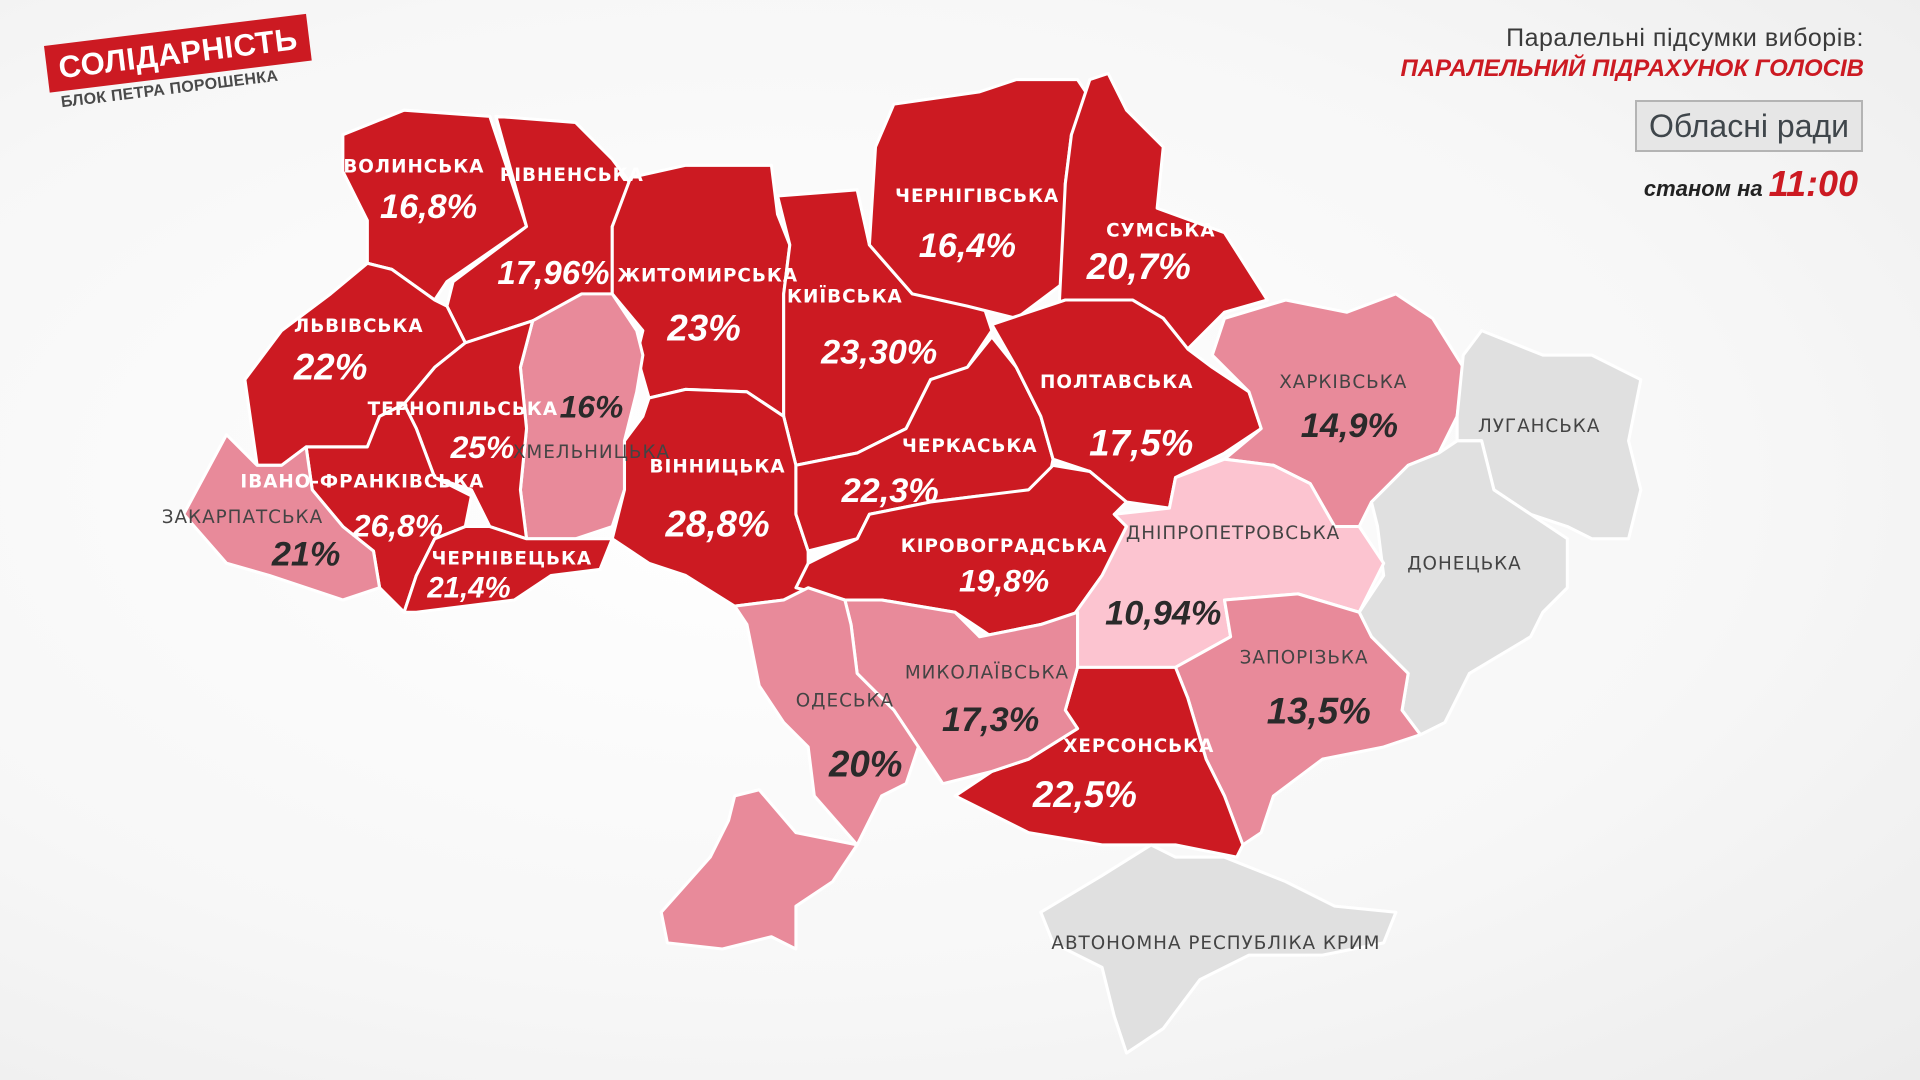 This screenshot has width=1920, height=1080. What do you see at coordinates (845, 296) in the screenshot?
I see `region-name: КИЇВСЬКА` at bounding box center [845, 296].